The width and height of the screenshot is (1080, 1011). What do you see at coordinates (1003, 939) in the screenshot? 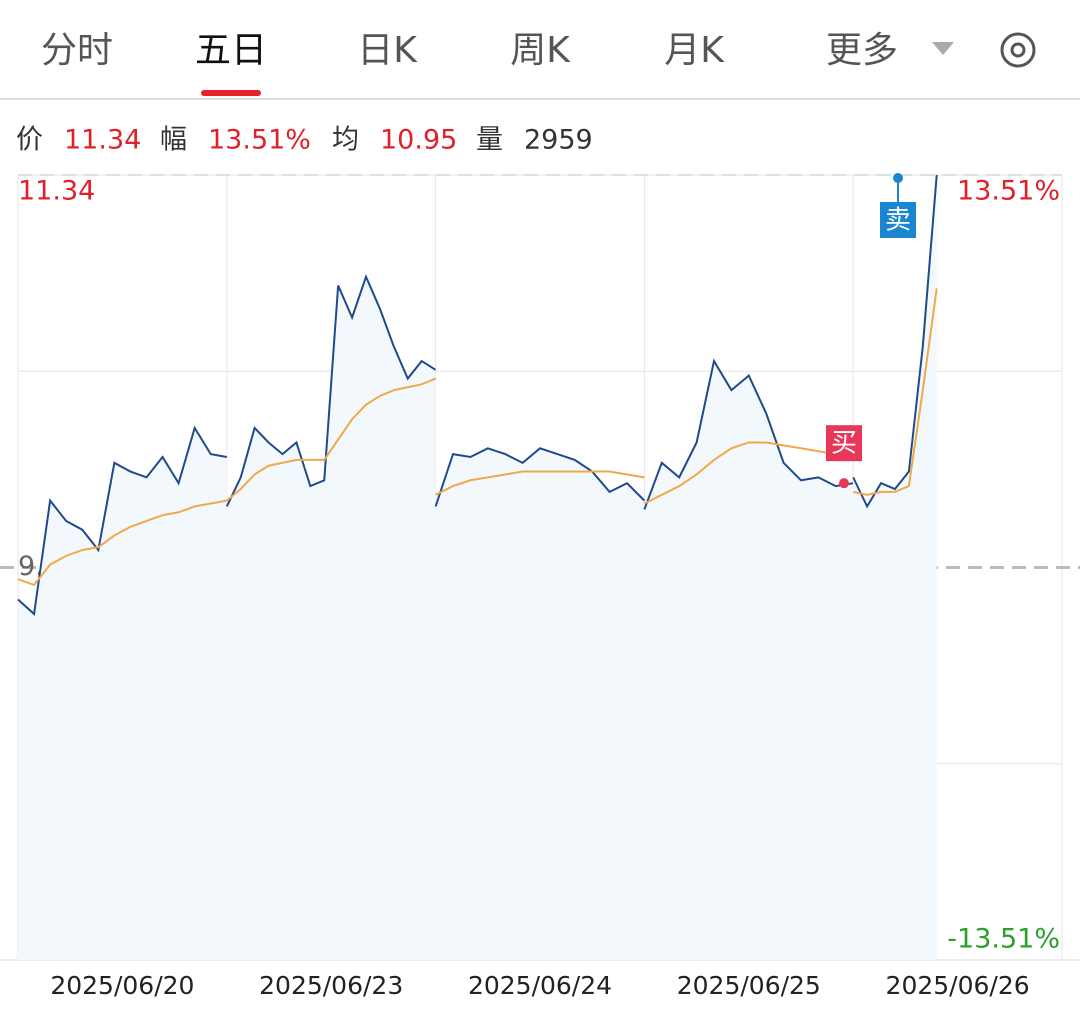
I see `y2-tick-label: -13.51%` at bounding box center [1003, 939].